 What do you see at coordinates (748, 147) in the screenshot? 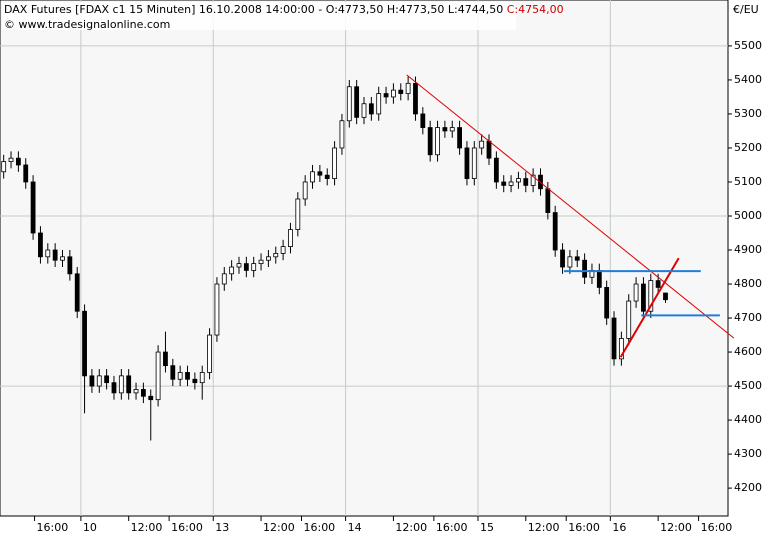
I see `y-tick-label: 5200` at bounding box center [748, 147].